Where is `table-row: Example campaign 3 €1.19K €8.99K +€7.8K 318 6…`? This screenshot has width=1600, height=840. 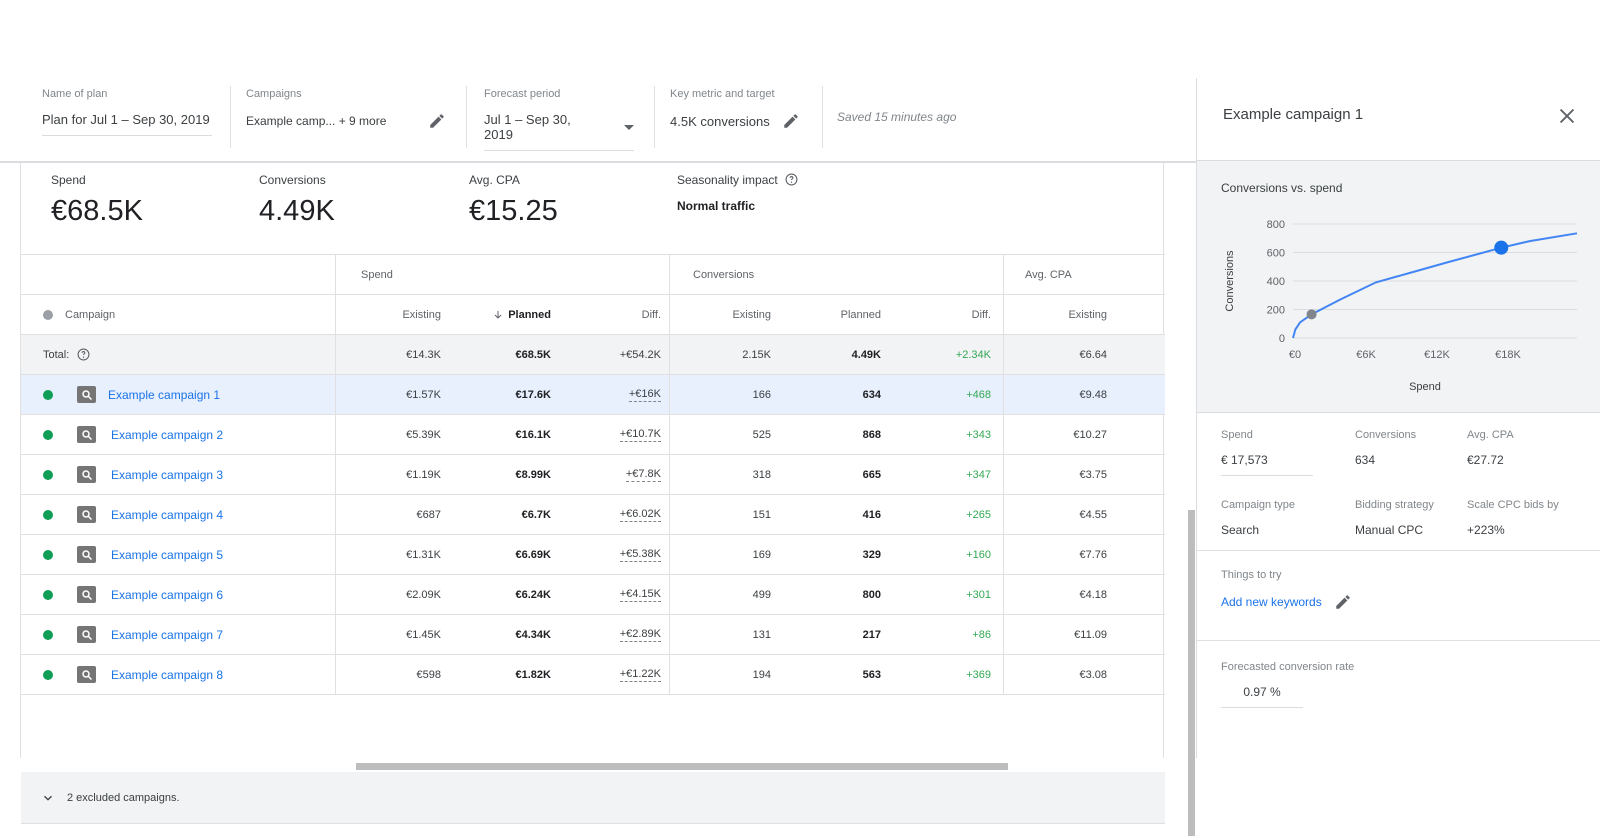 table-row: Example campaign 3 €1.19K €8.99K +€7.8K 318 6… is located at coordinates (593, 475).